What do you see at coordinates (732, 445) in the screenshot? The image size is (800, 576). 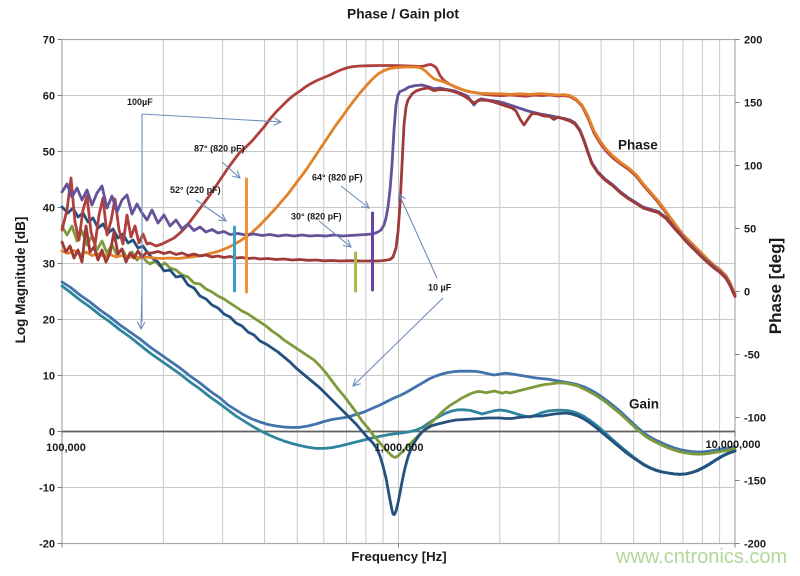 I see `svg-text: 10,000,000` at bounding box center [732, 445].